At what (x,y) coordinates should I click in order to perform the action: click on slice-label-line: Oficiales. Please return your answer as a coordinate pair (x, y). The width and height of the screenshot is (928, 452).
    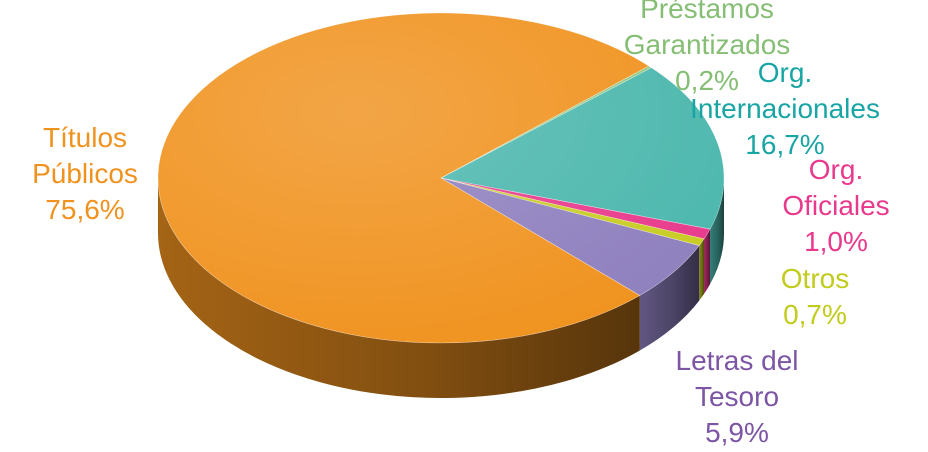
    Looking at the image, I should click on (836, 205).